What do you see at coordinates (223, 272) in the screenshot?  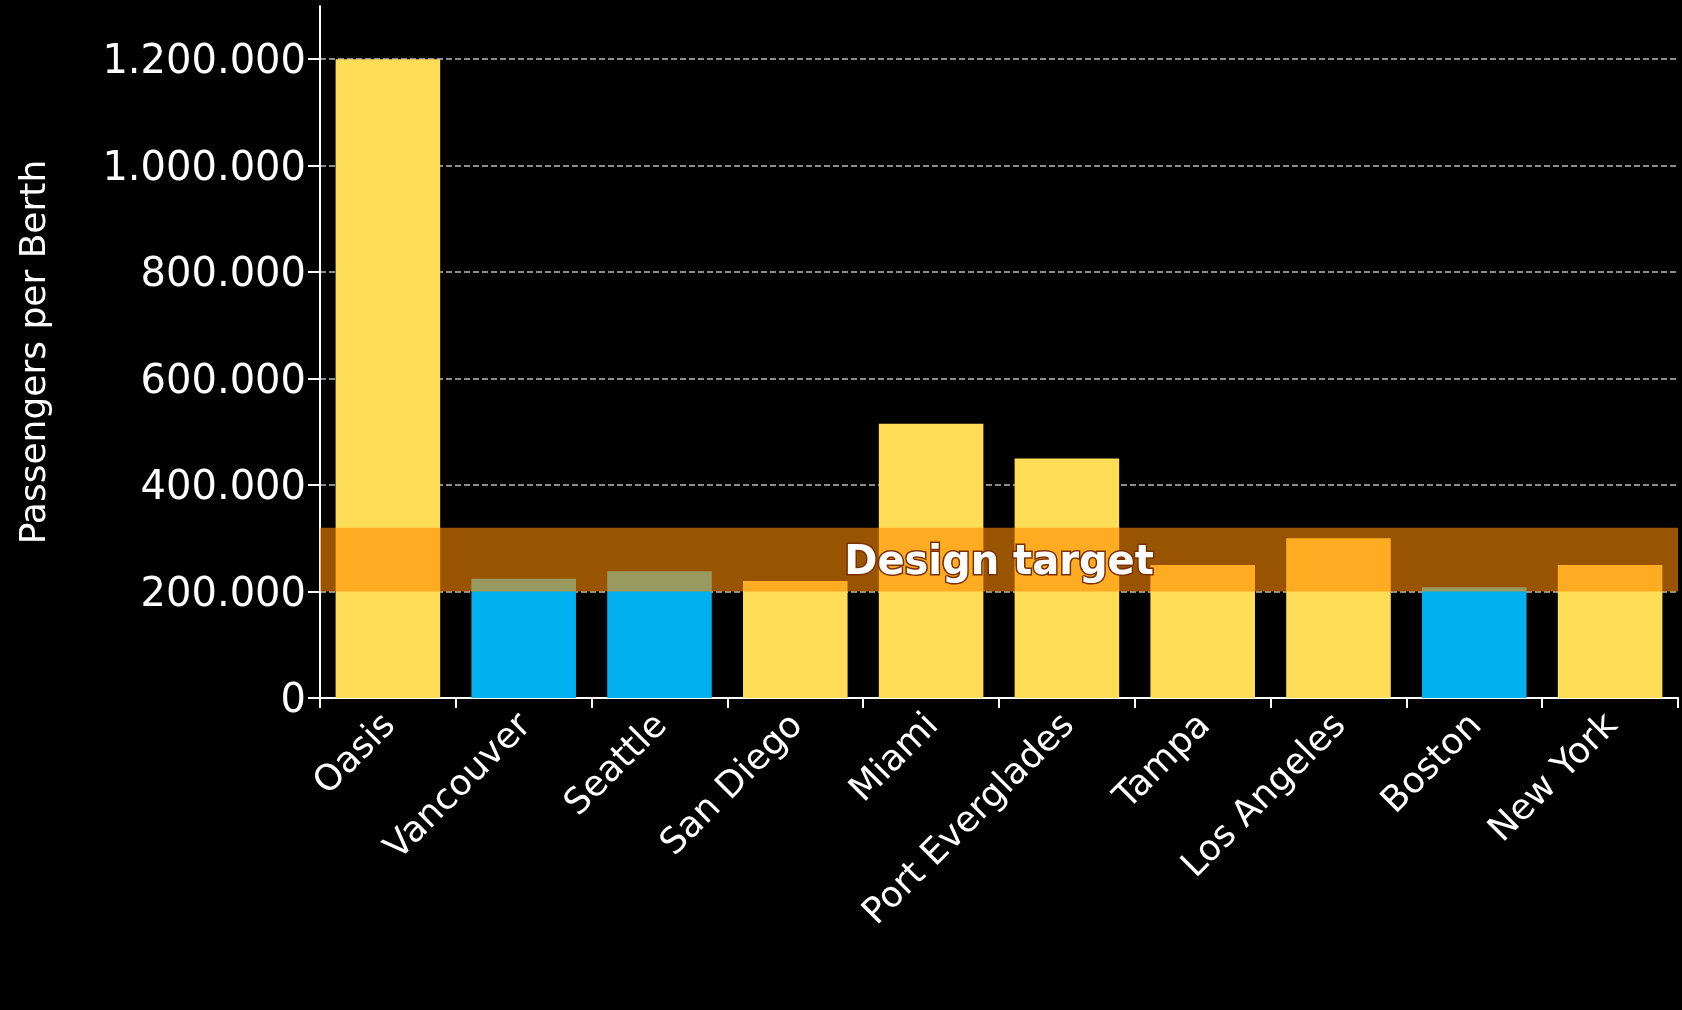 I see `y-tick-label: 800.000` at bounding box center [223, 272].